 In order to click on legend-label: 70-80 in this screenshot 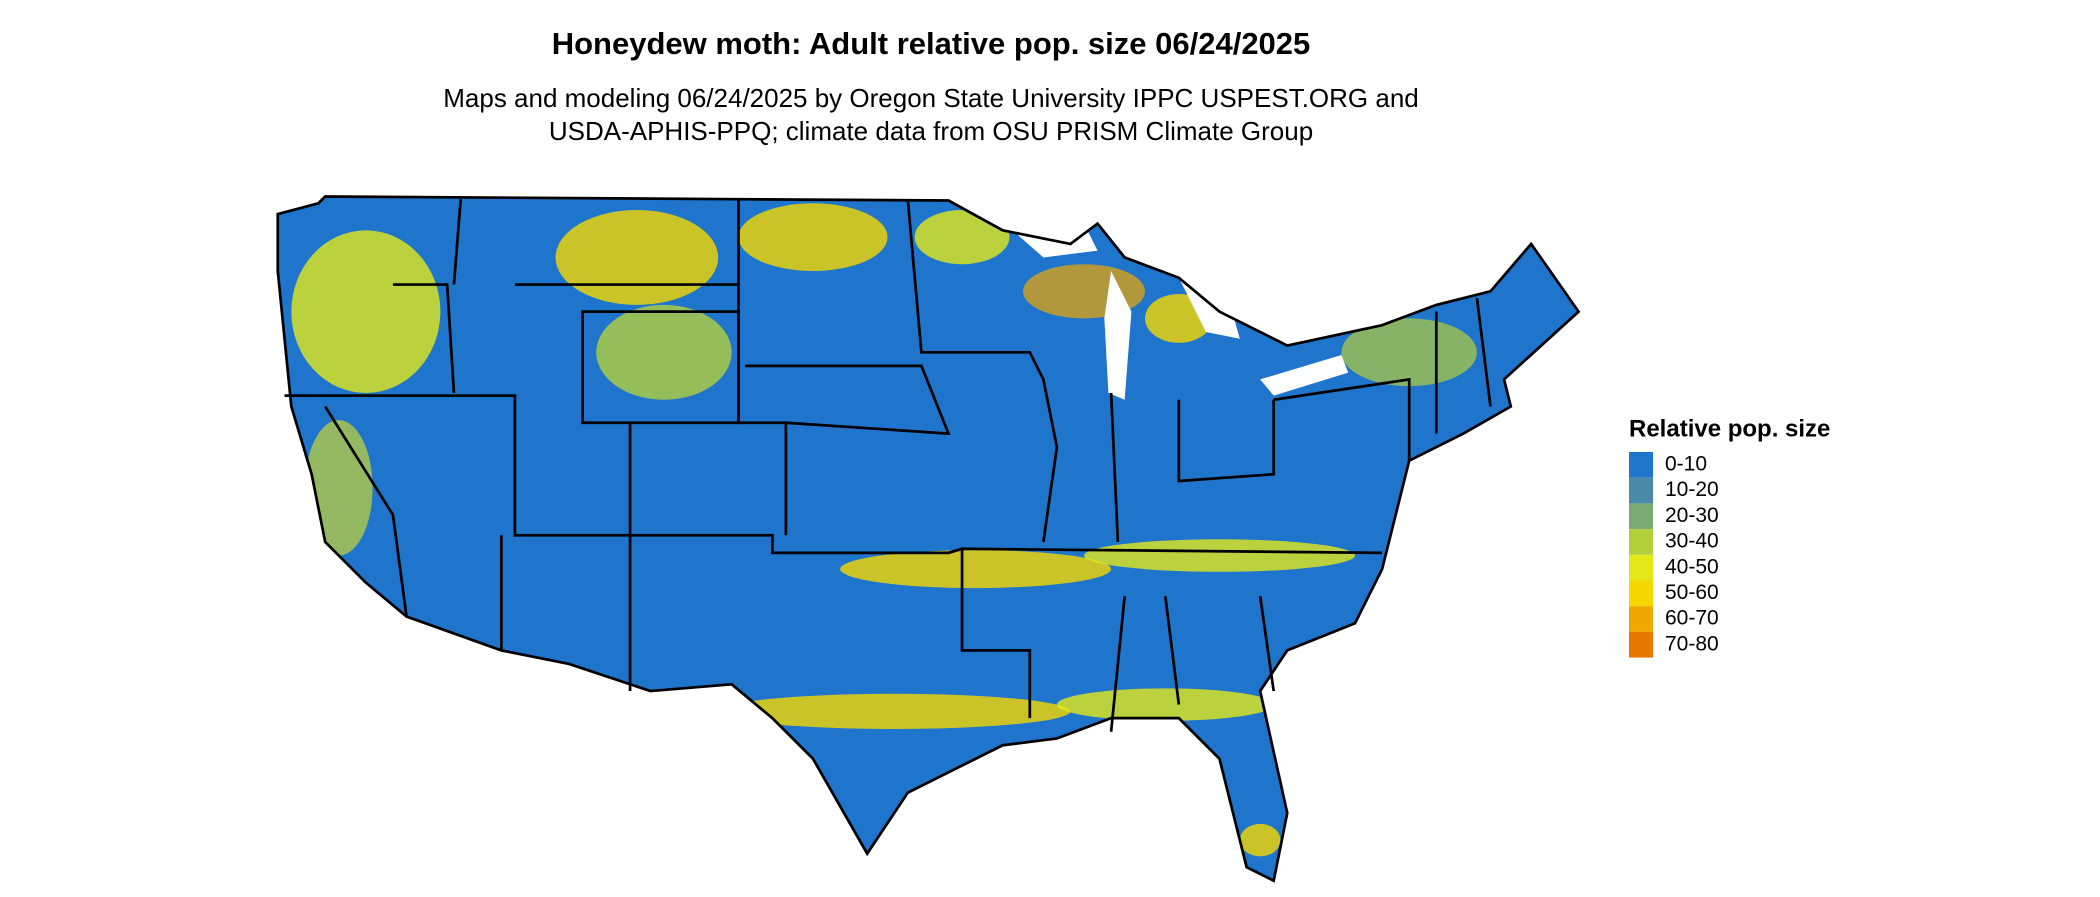, I will do `click(1692, 643)`.